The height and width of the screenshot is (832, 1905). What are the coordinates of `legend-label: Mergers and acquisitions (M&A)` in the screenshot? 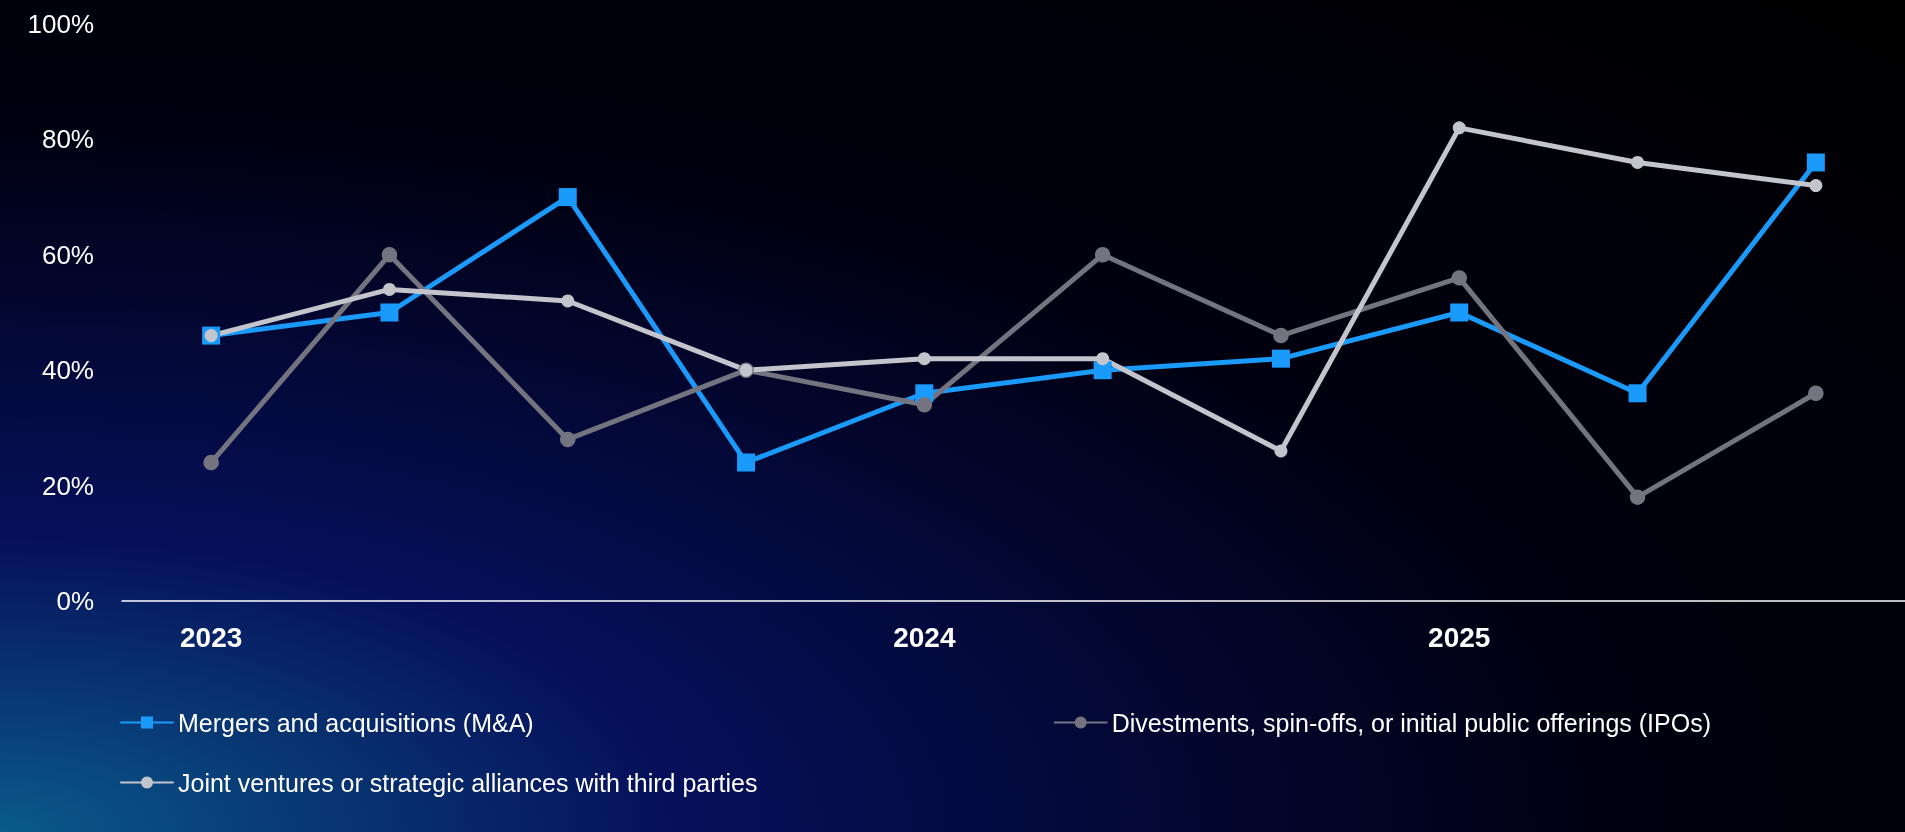 It's located at (356, 722).